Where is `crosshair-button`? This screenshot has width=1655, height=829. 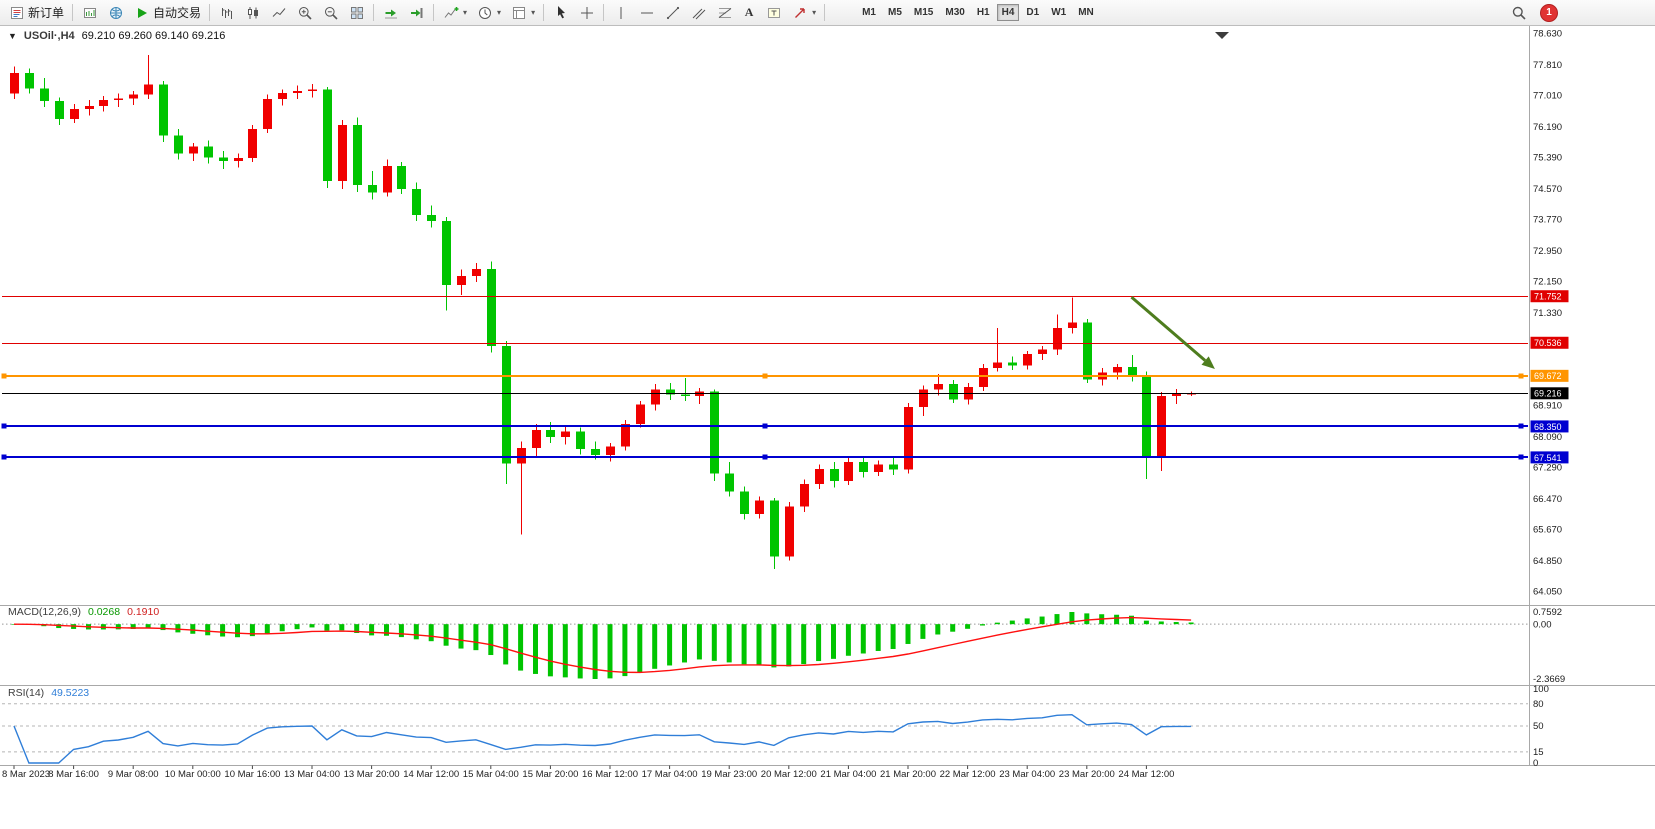 crosshair-button is located at coordinates (586, 12).